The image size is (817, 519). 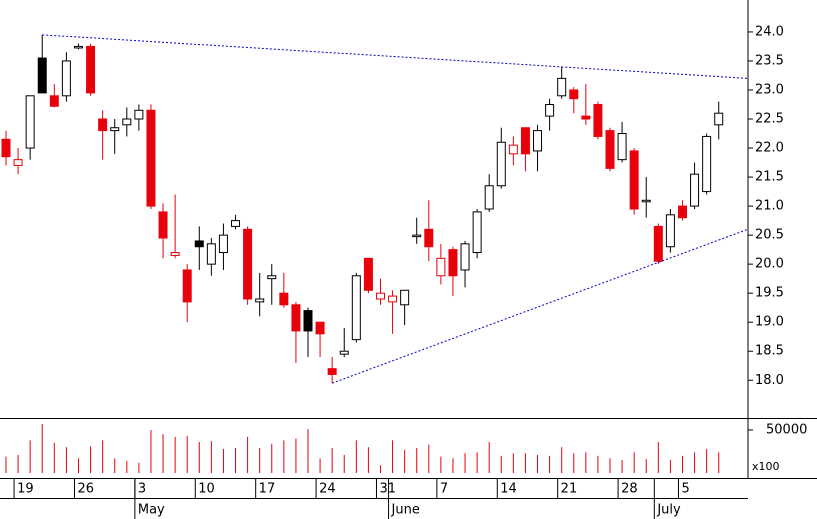 What do you see at coordinates (444, 489) in the screenshot?
I see `x-tick-label: 7` at bounding box center [444, 489].